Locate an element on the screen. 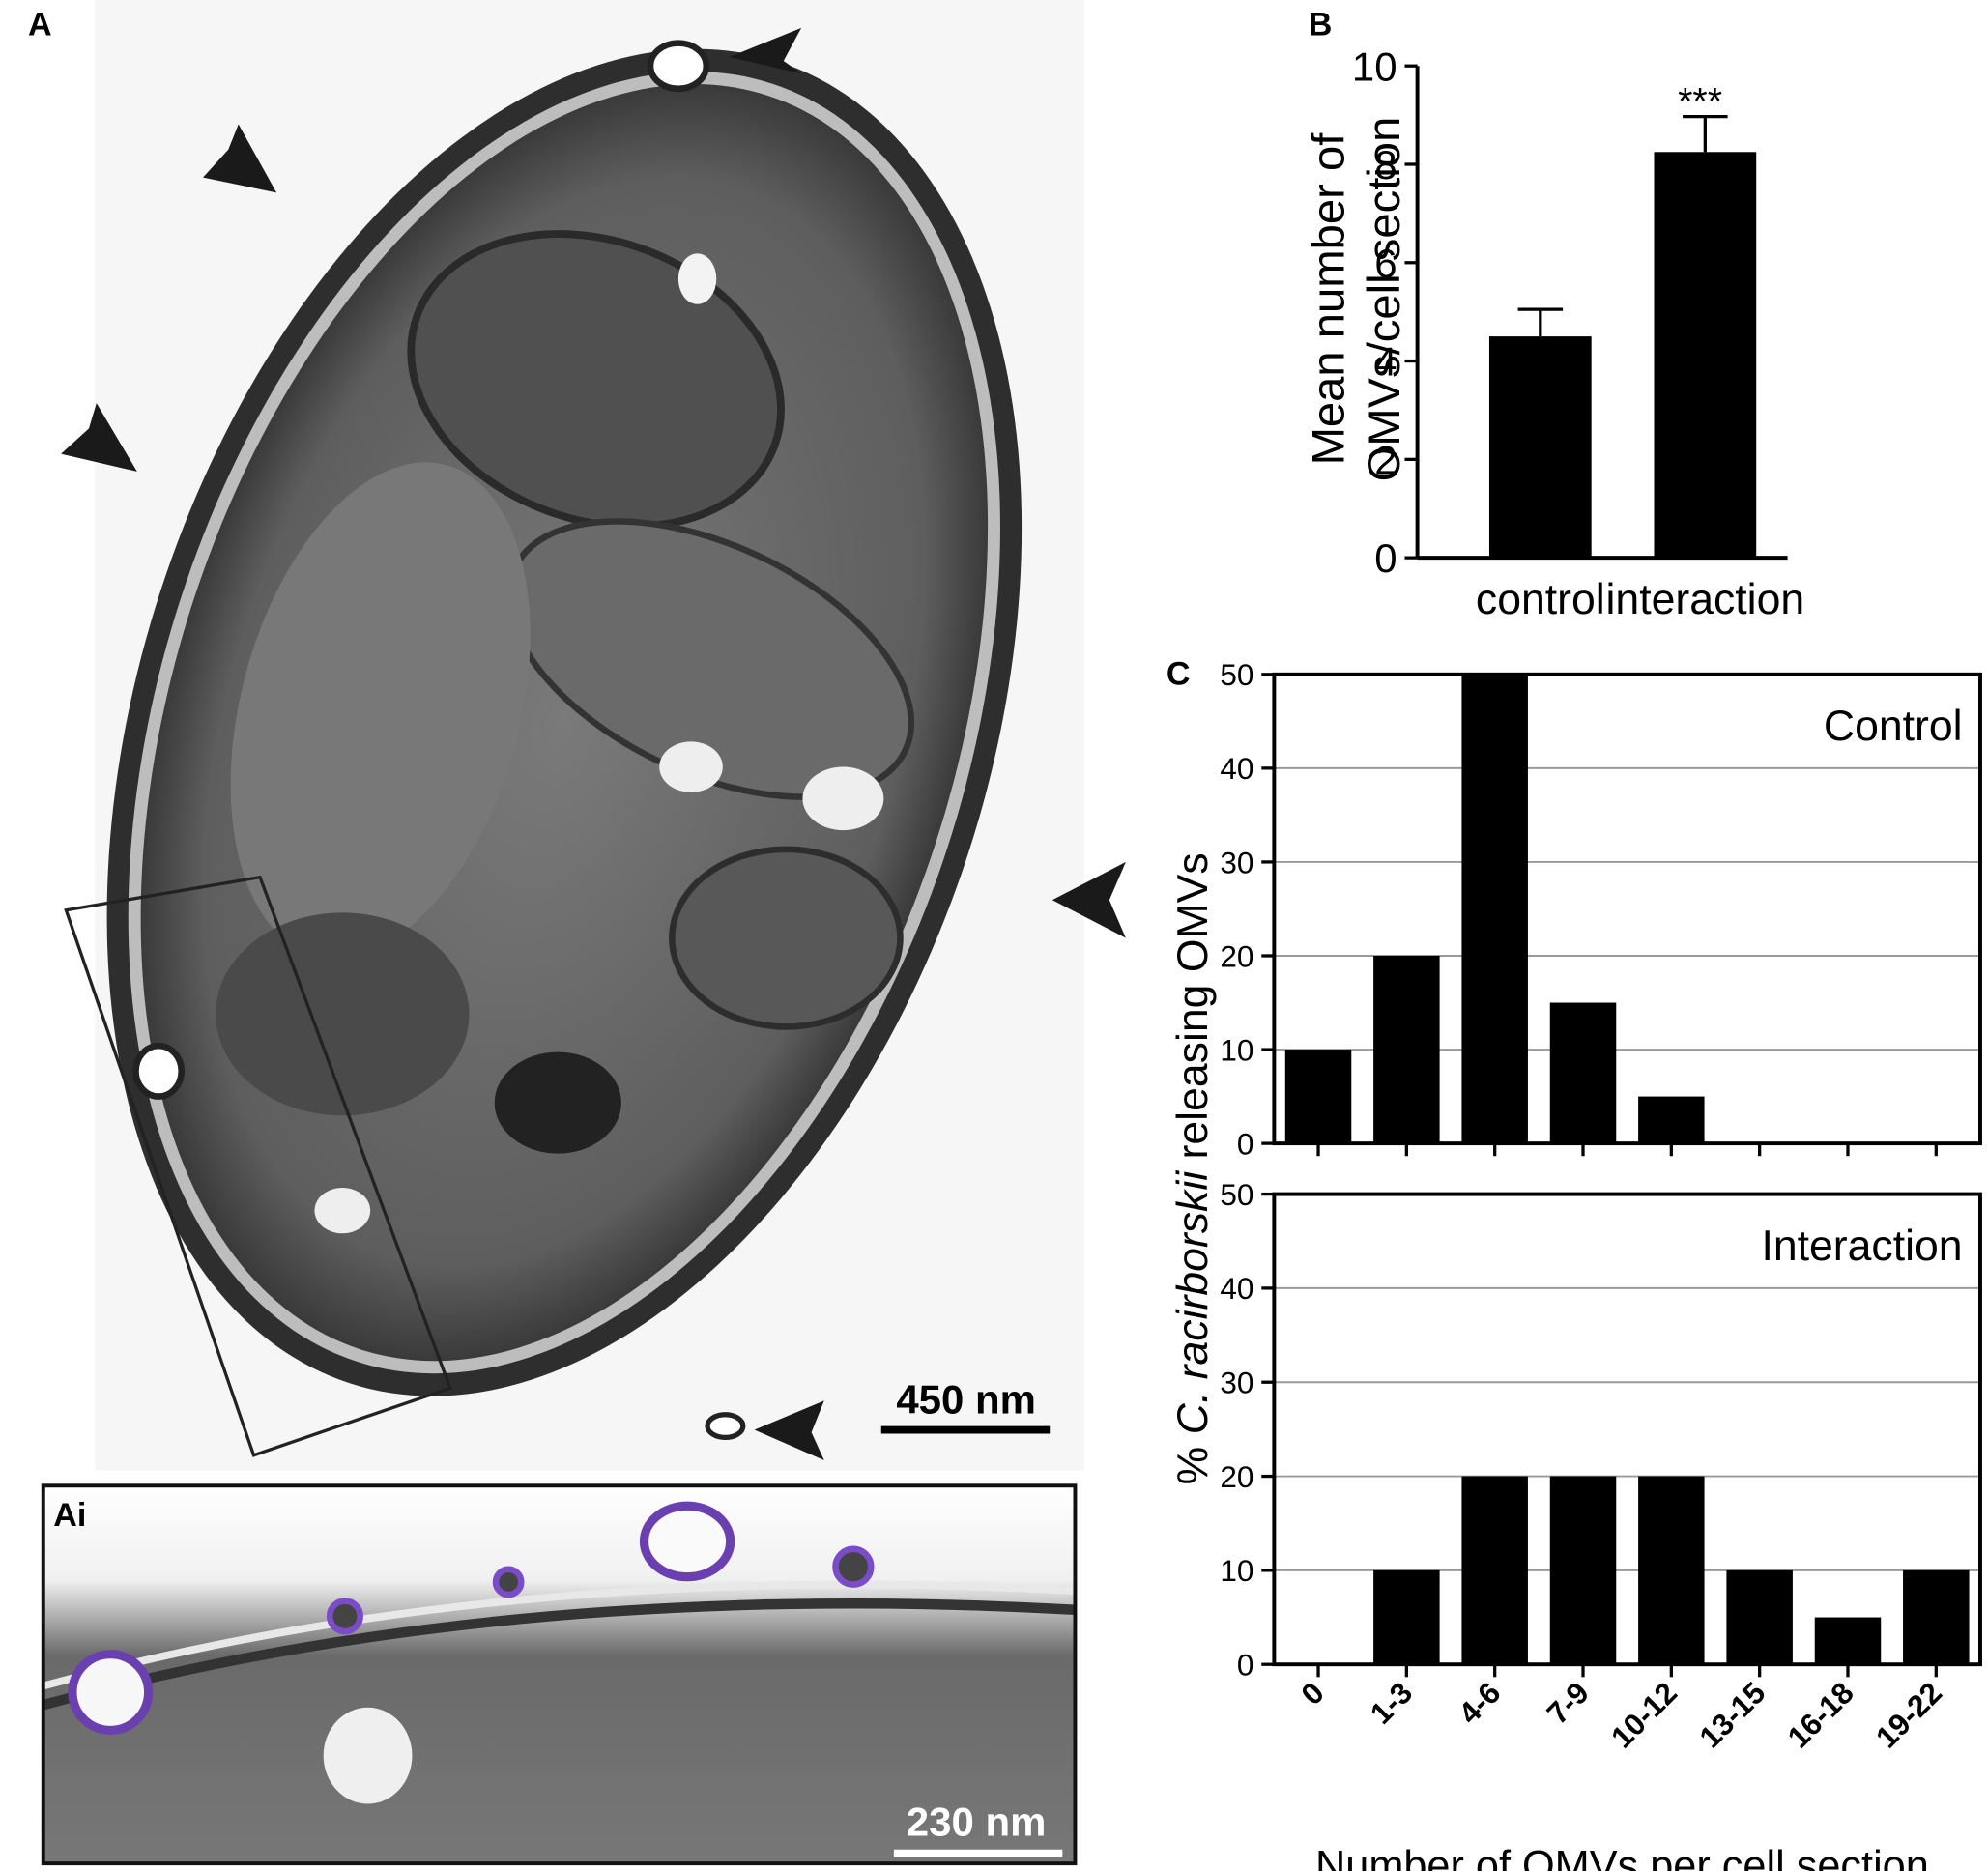 This screenshot has height=1871, width=1988. x-tick-label: 1-3 is located at coordinates (1392, 1703).